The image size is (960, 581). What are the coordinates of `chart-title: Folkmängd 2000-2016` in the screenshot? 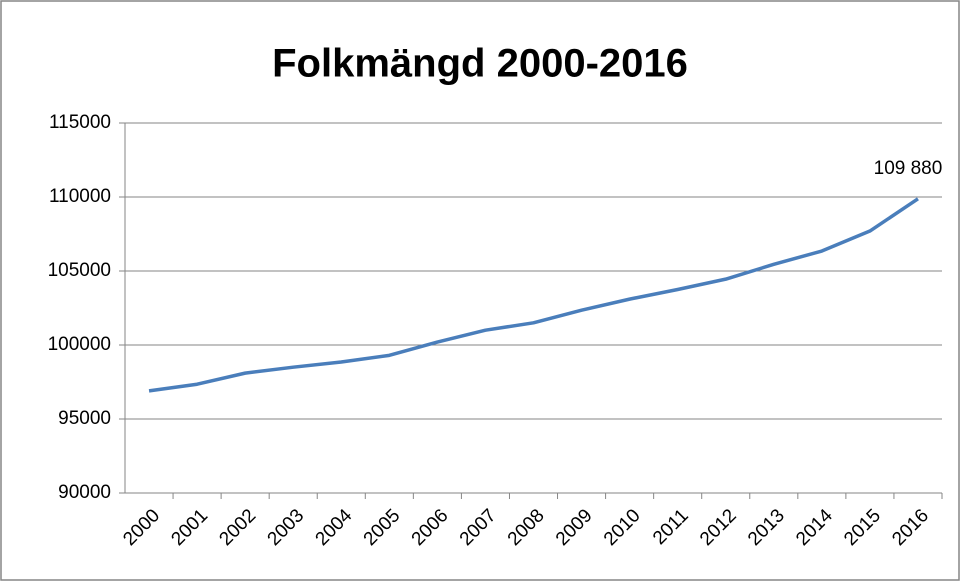 It's located at (480, 64).